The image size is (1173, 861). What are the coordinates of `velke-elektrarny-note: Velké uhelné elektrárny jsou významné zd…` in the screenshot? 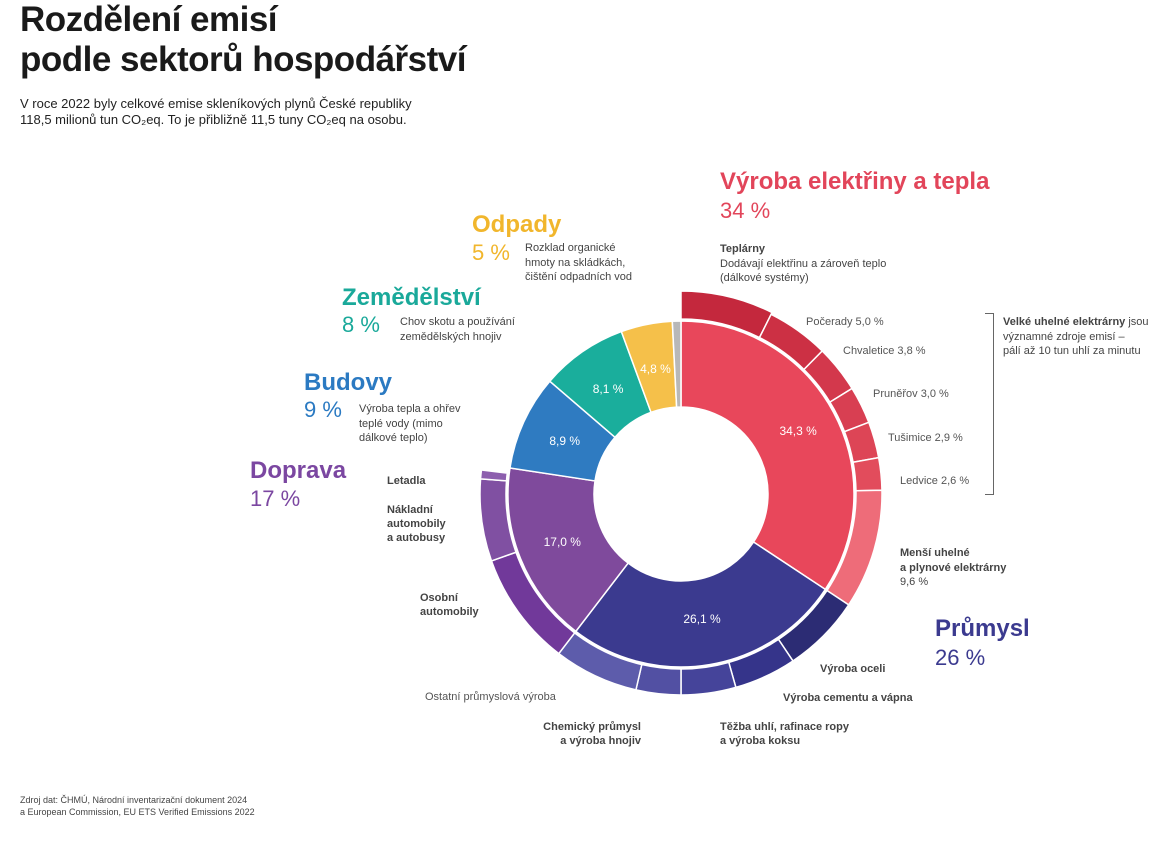 It's located at (1076, 337).